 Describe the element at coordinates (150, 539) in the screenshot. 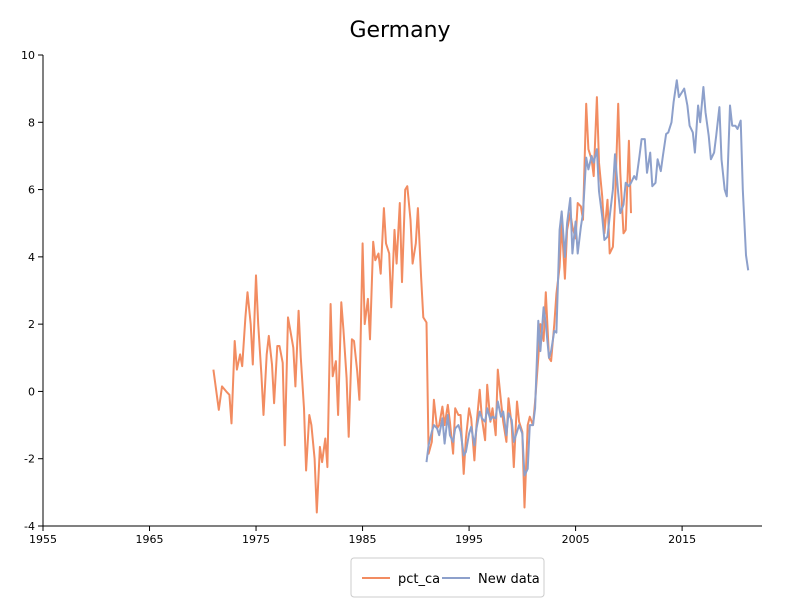

I see `x-tick-label: 1965` at that location.